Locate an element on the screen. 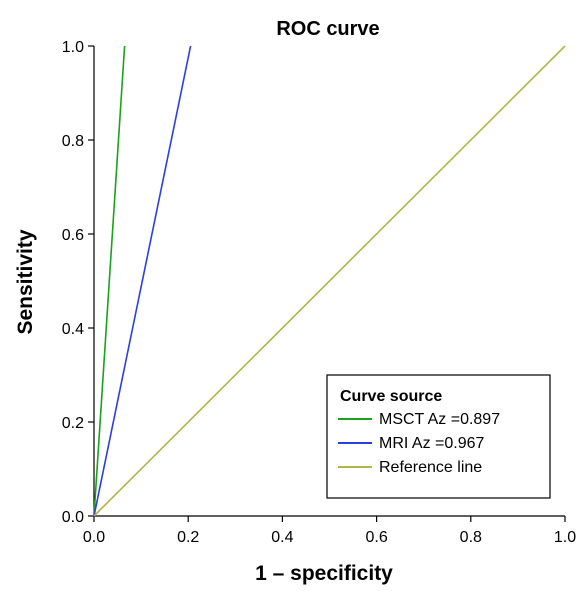 This screenshot has height=591, width=581. y-tick-label: 0.8 is located at coordinates (73, 141).